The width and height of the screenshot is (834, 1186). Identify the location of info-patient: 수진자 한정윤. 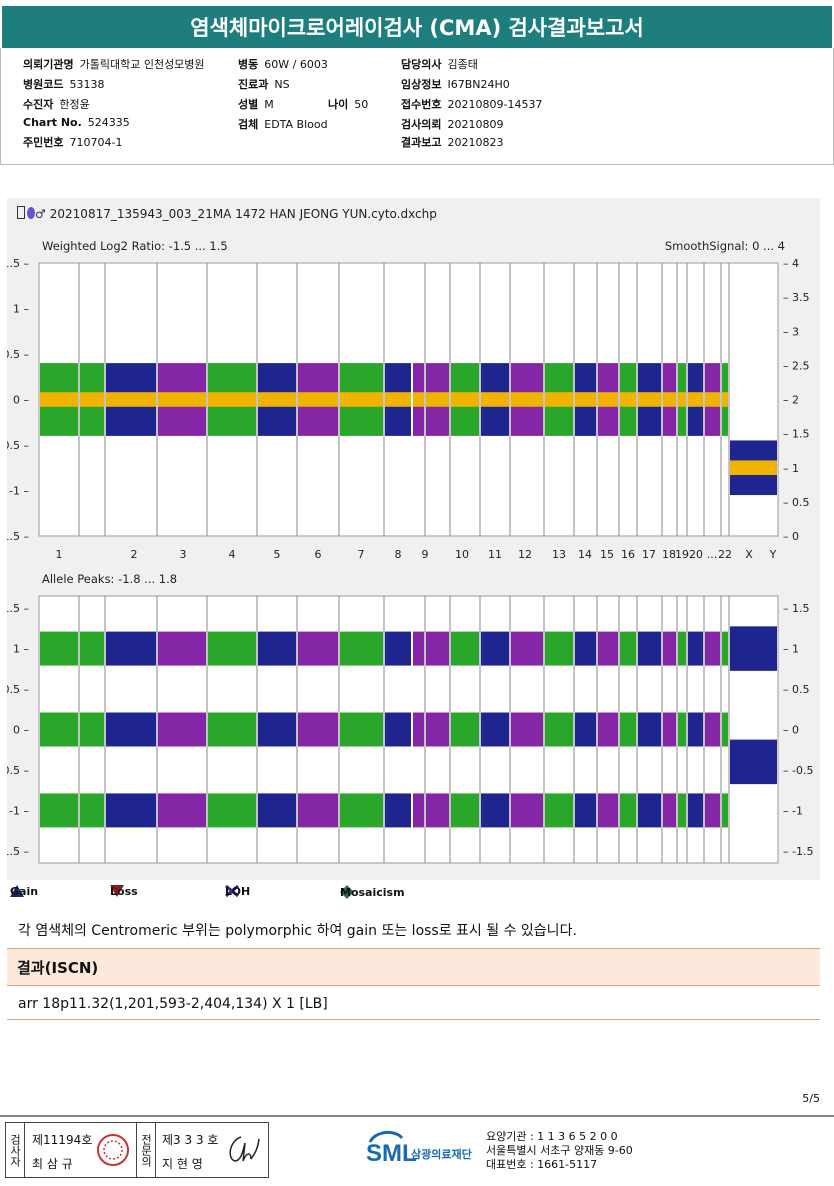
(56, 104).